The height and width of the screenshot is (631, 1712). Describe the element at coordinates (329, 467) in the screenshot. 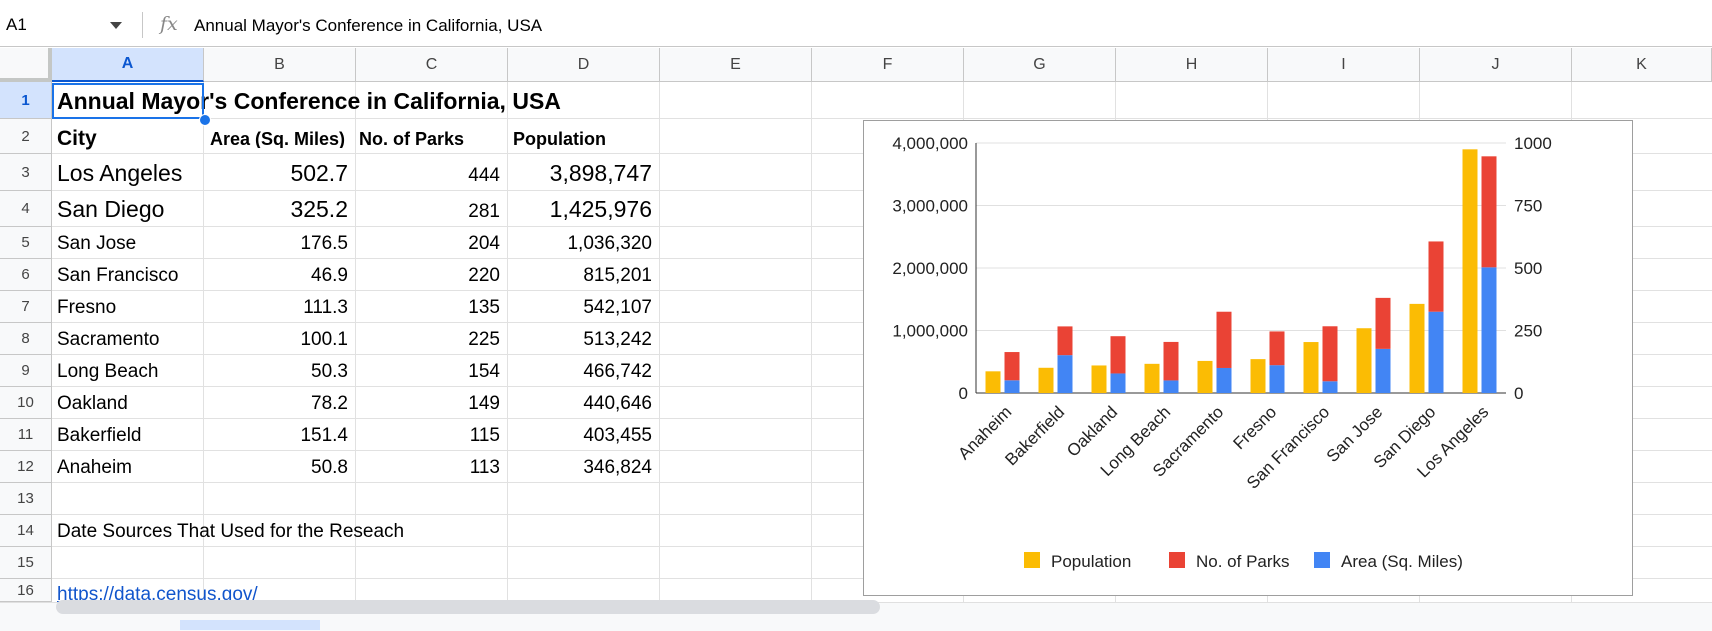

I see `cell-area: 50.8` at that location.